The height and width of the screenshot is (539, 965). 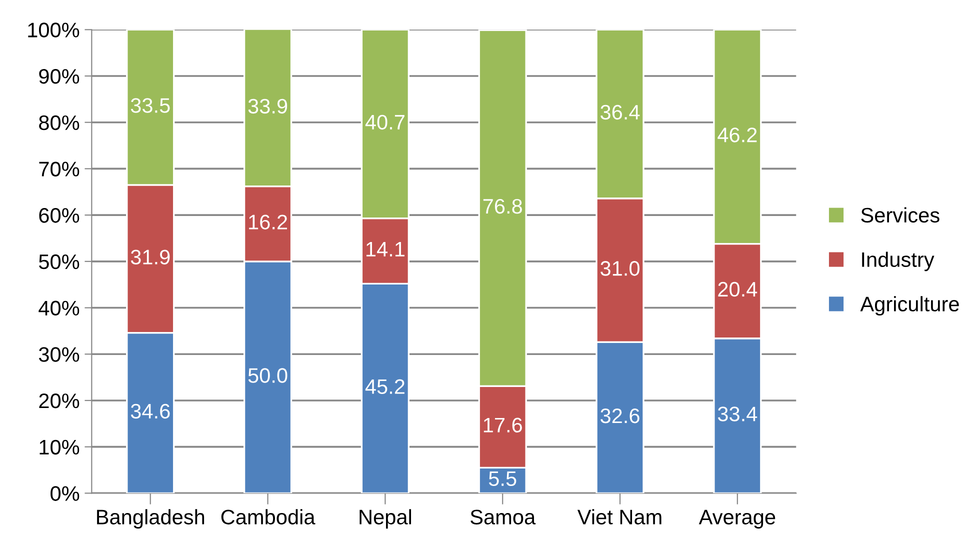 I want to click on data-label: 33.4, so click(x=738, y=414).